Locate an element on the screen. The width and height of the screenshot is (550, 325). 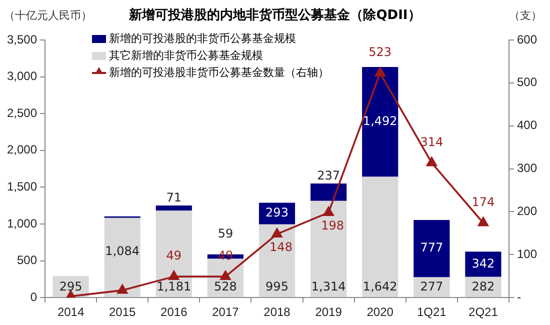
y-tick-label: 3,500 is located at coordinates (22, 39).